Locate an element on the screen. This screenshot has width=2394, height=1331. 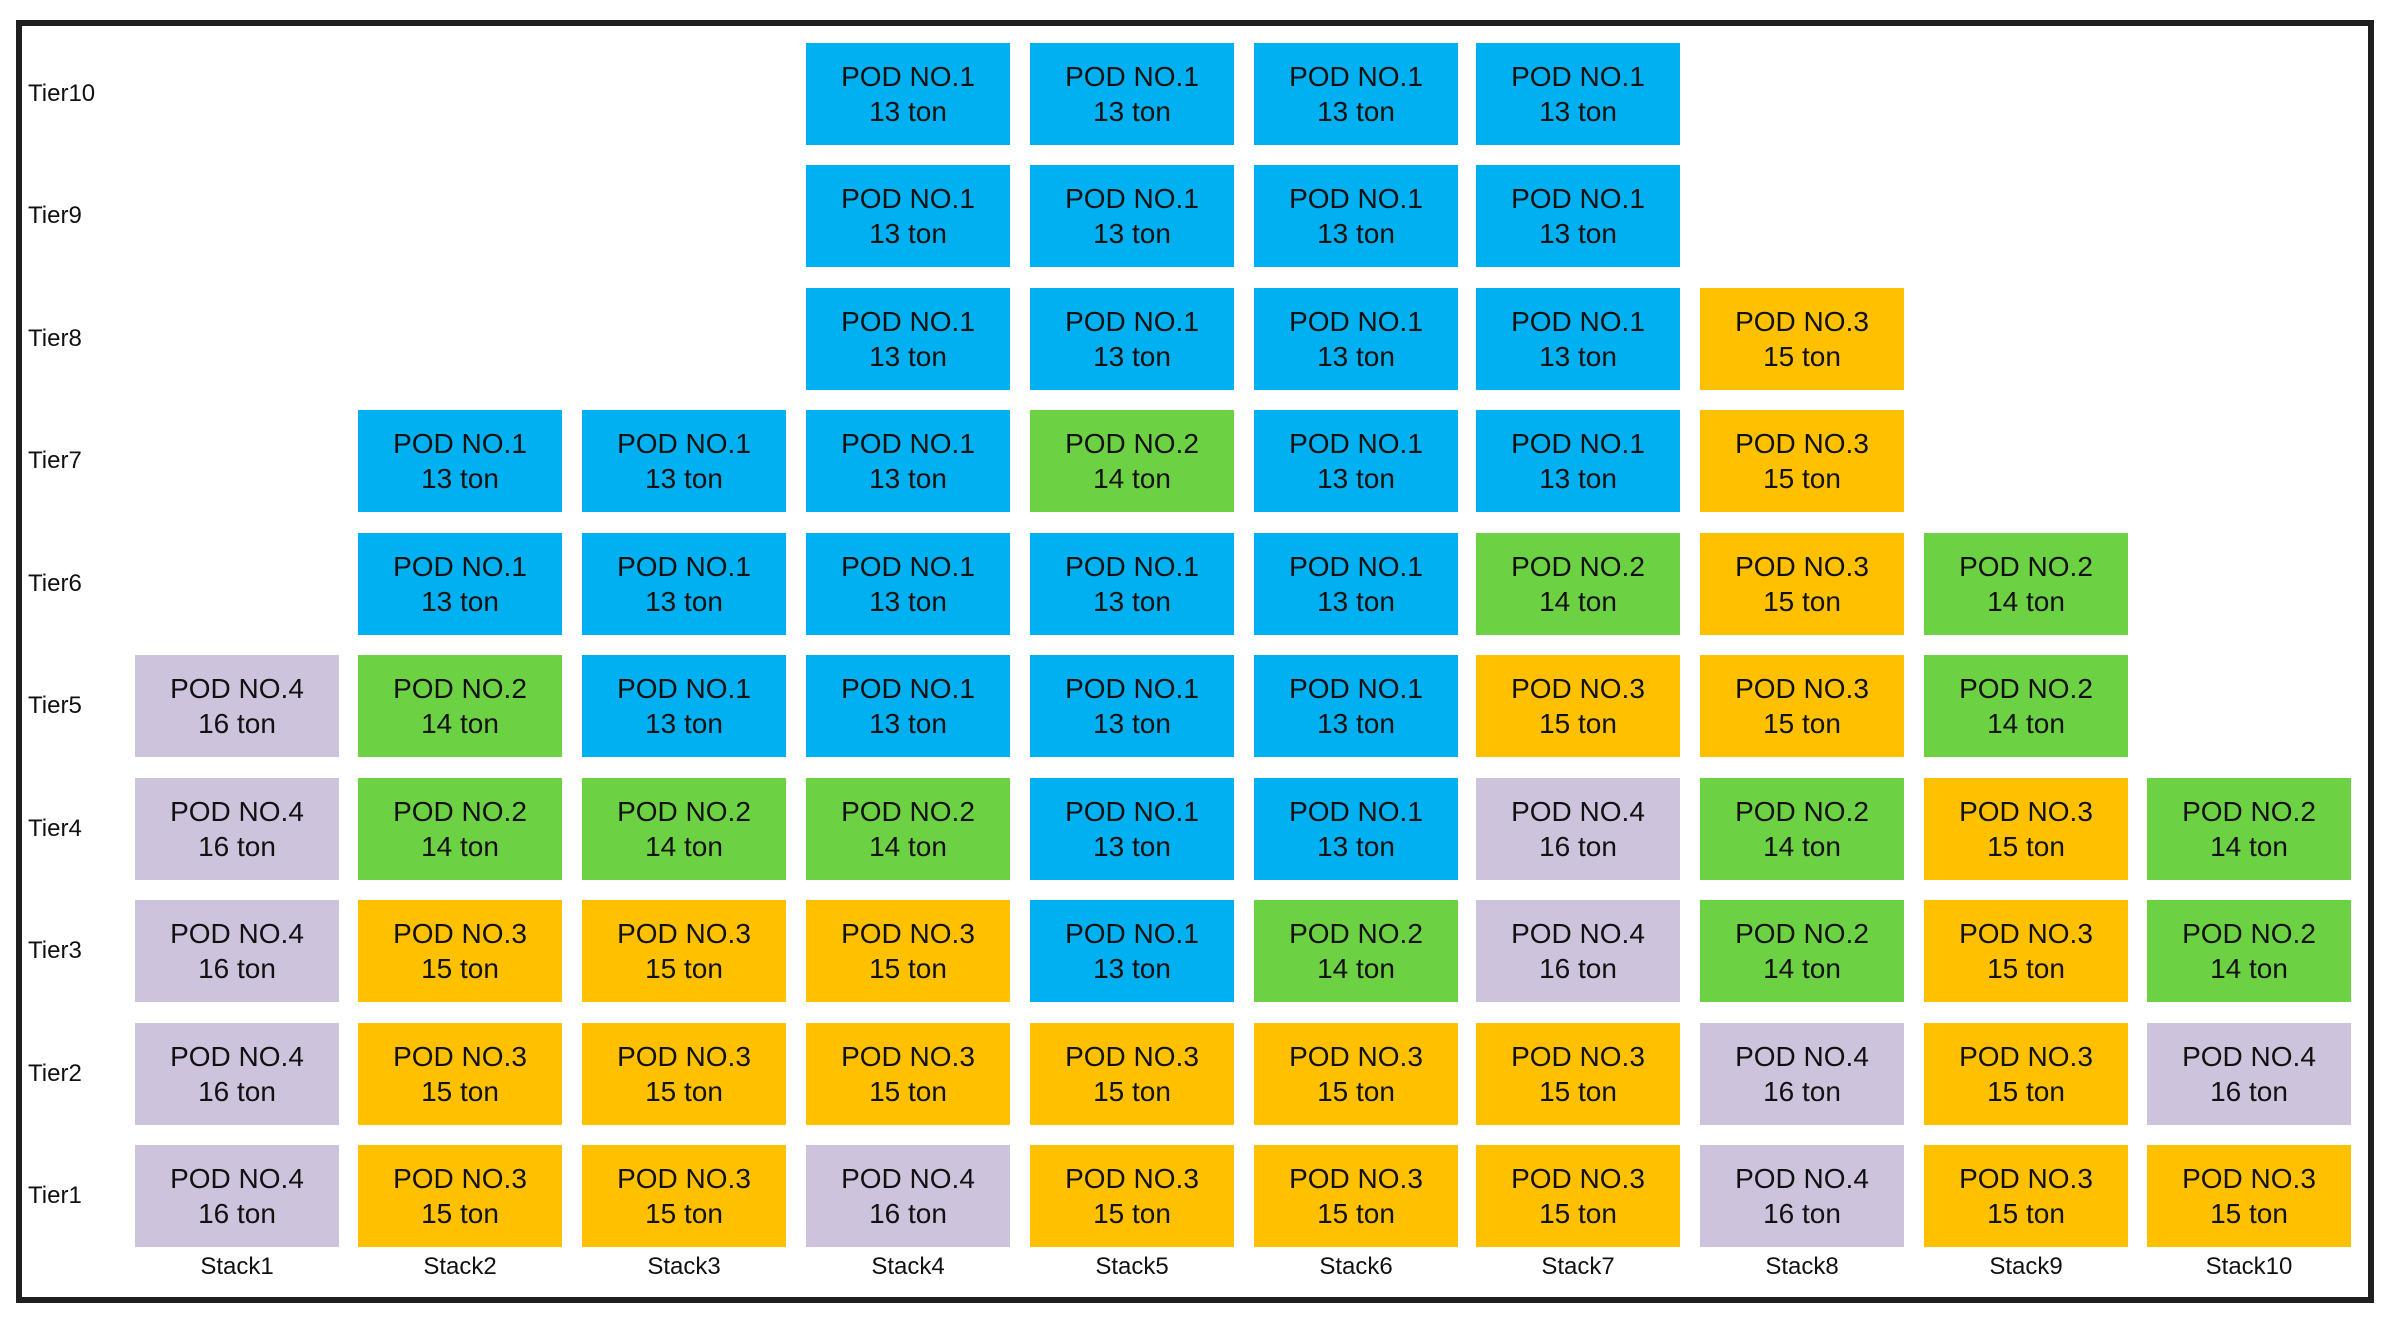
stack-label: Stack6 is located at coordinates (1356, 1266).